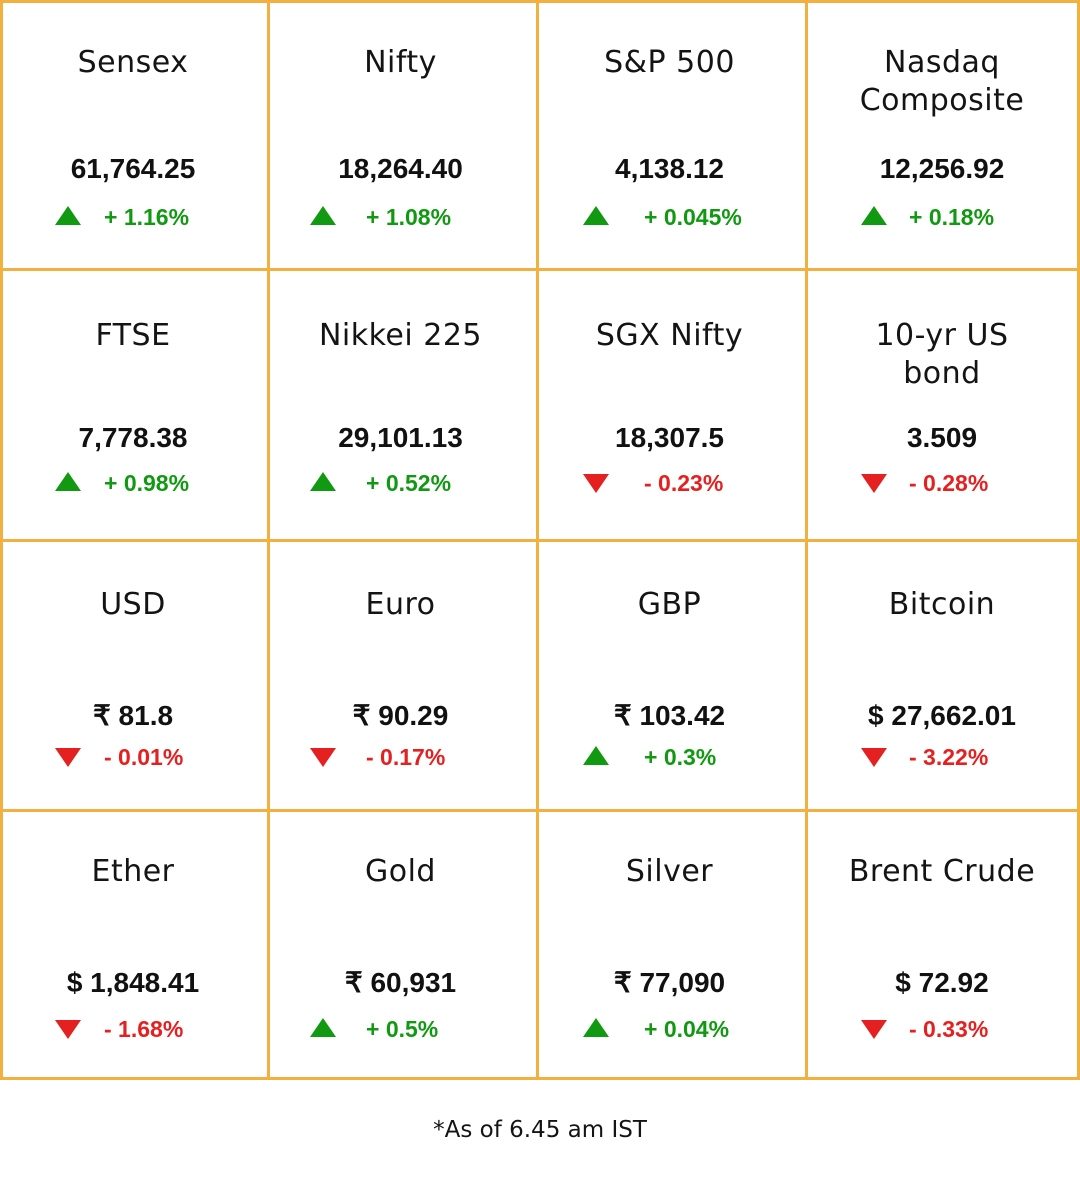  What do you see at coordinates (133, 673) in the screenshot?
I see `tile-usd: USD ₹ 81.8 - 0.01%` at bounding box center [133, 673].